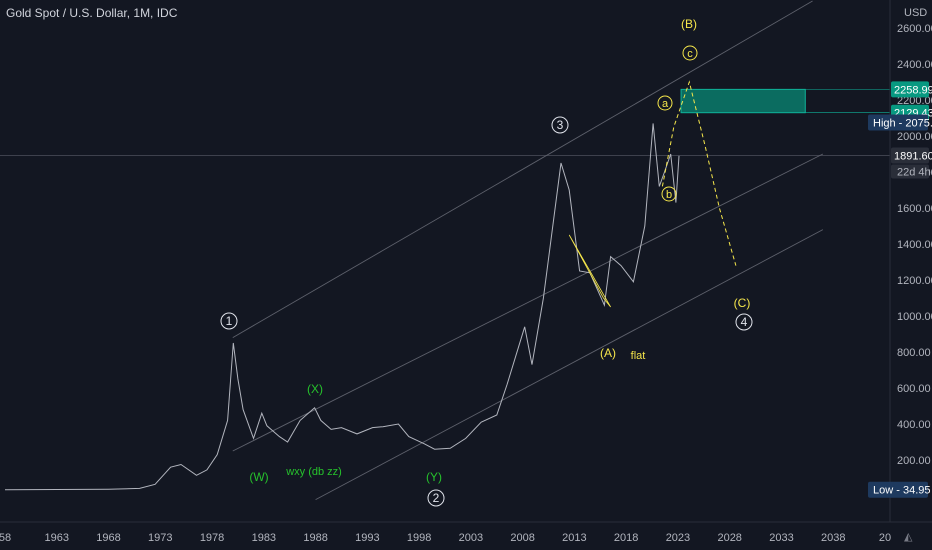 Image resolution: width=932 pixels, height=550 pixels. Describe the element at coordinates (638, 356) in the screenshot. I see `flat-label: flat` at that location.